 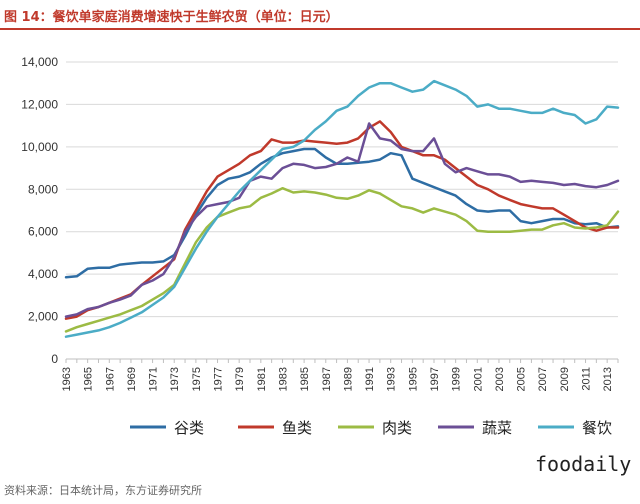 What do you see at coordinates (189, 428) in the screenshot?
I see `legend-label: 谷类` at bounding box center [189, 428].